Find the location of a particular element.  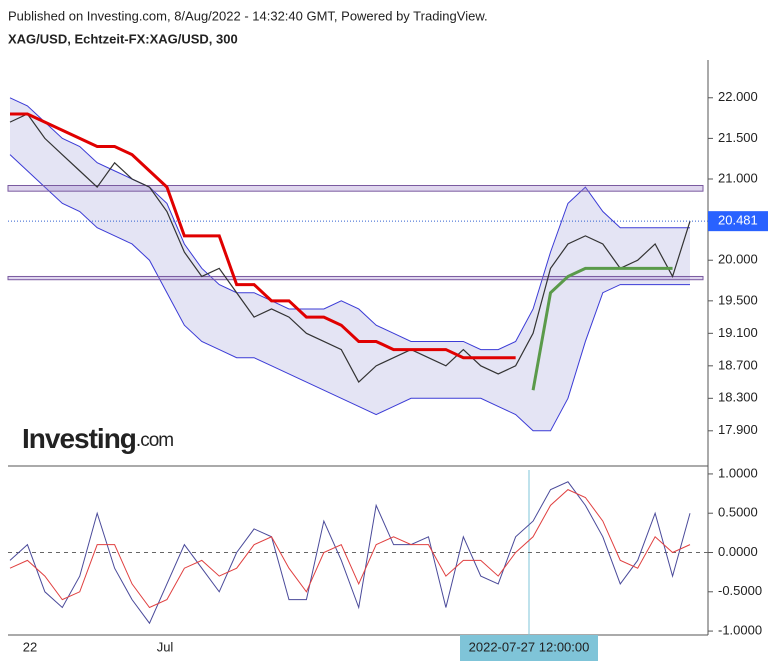

y-tick-label: -0.5000 is located at coordinates (740, 590).